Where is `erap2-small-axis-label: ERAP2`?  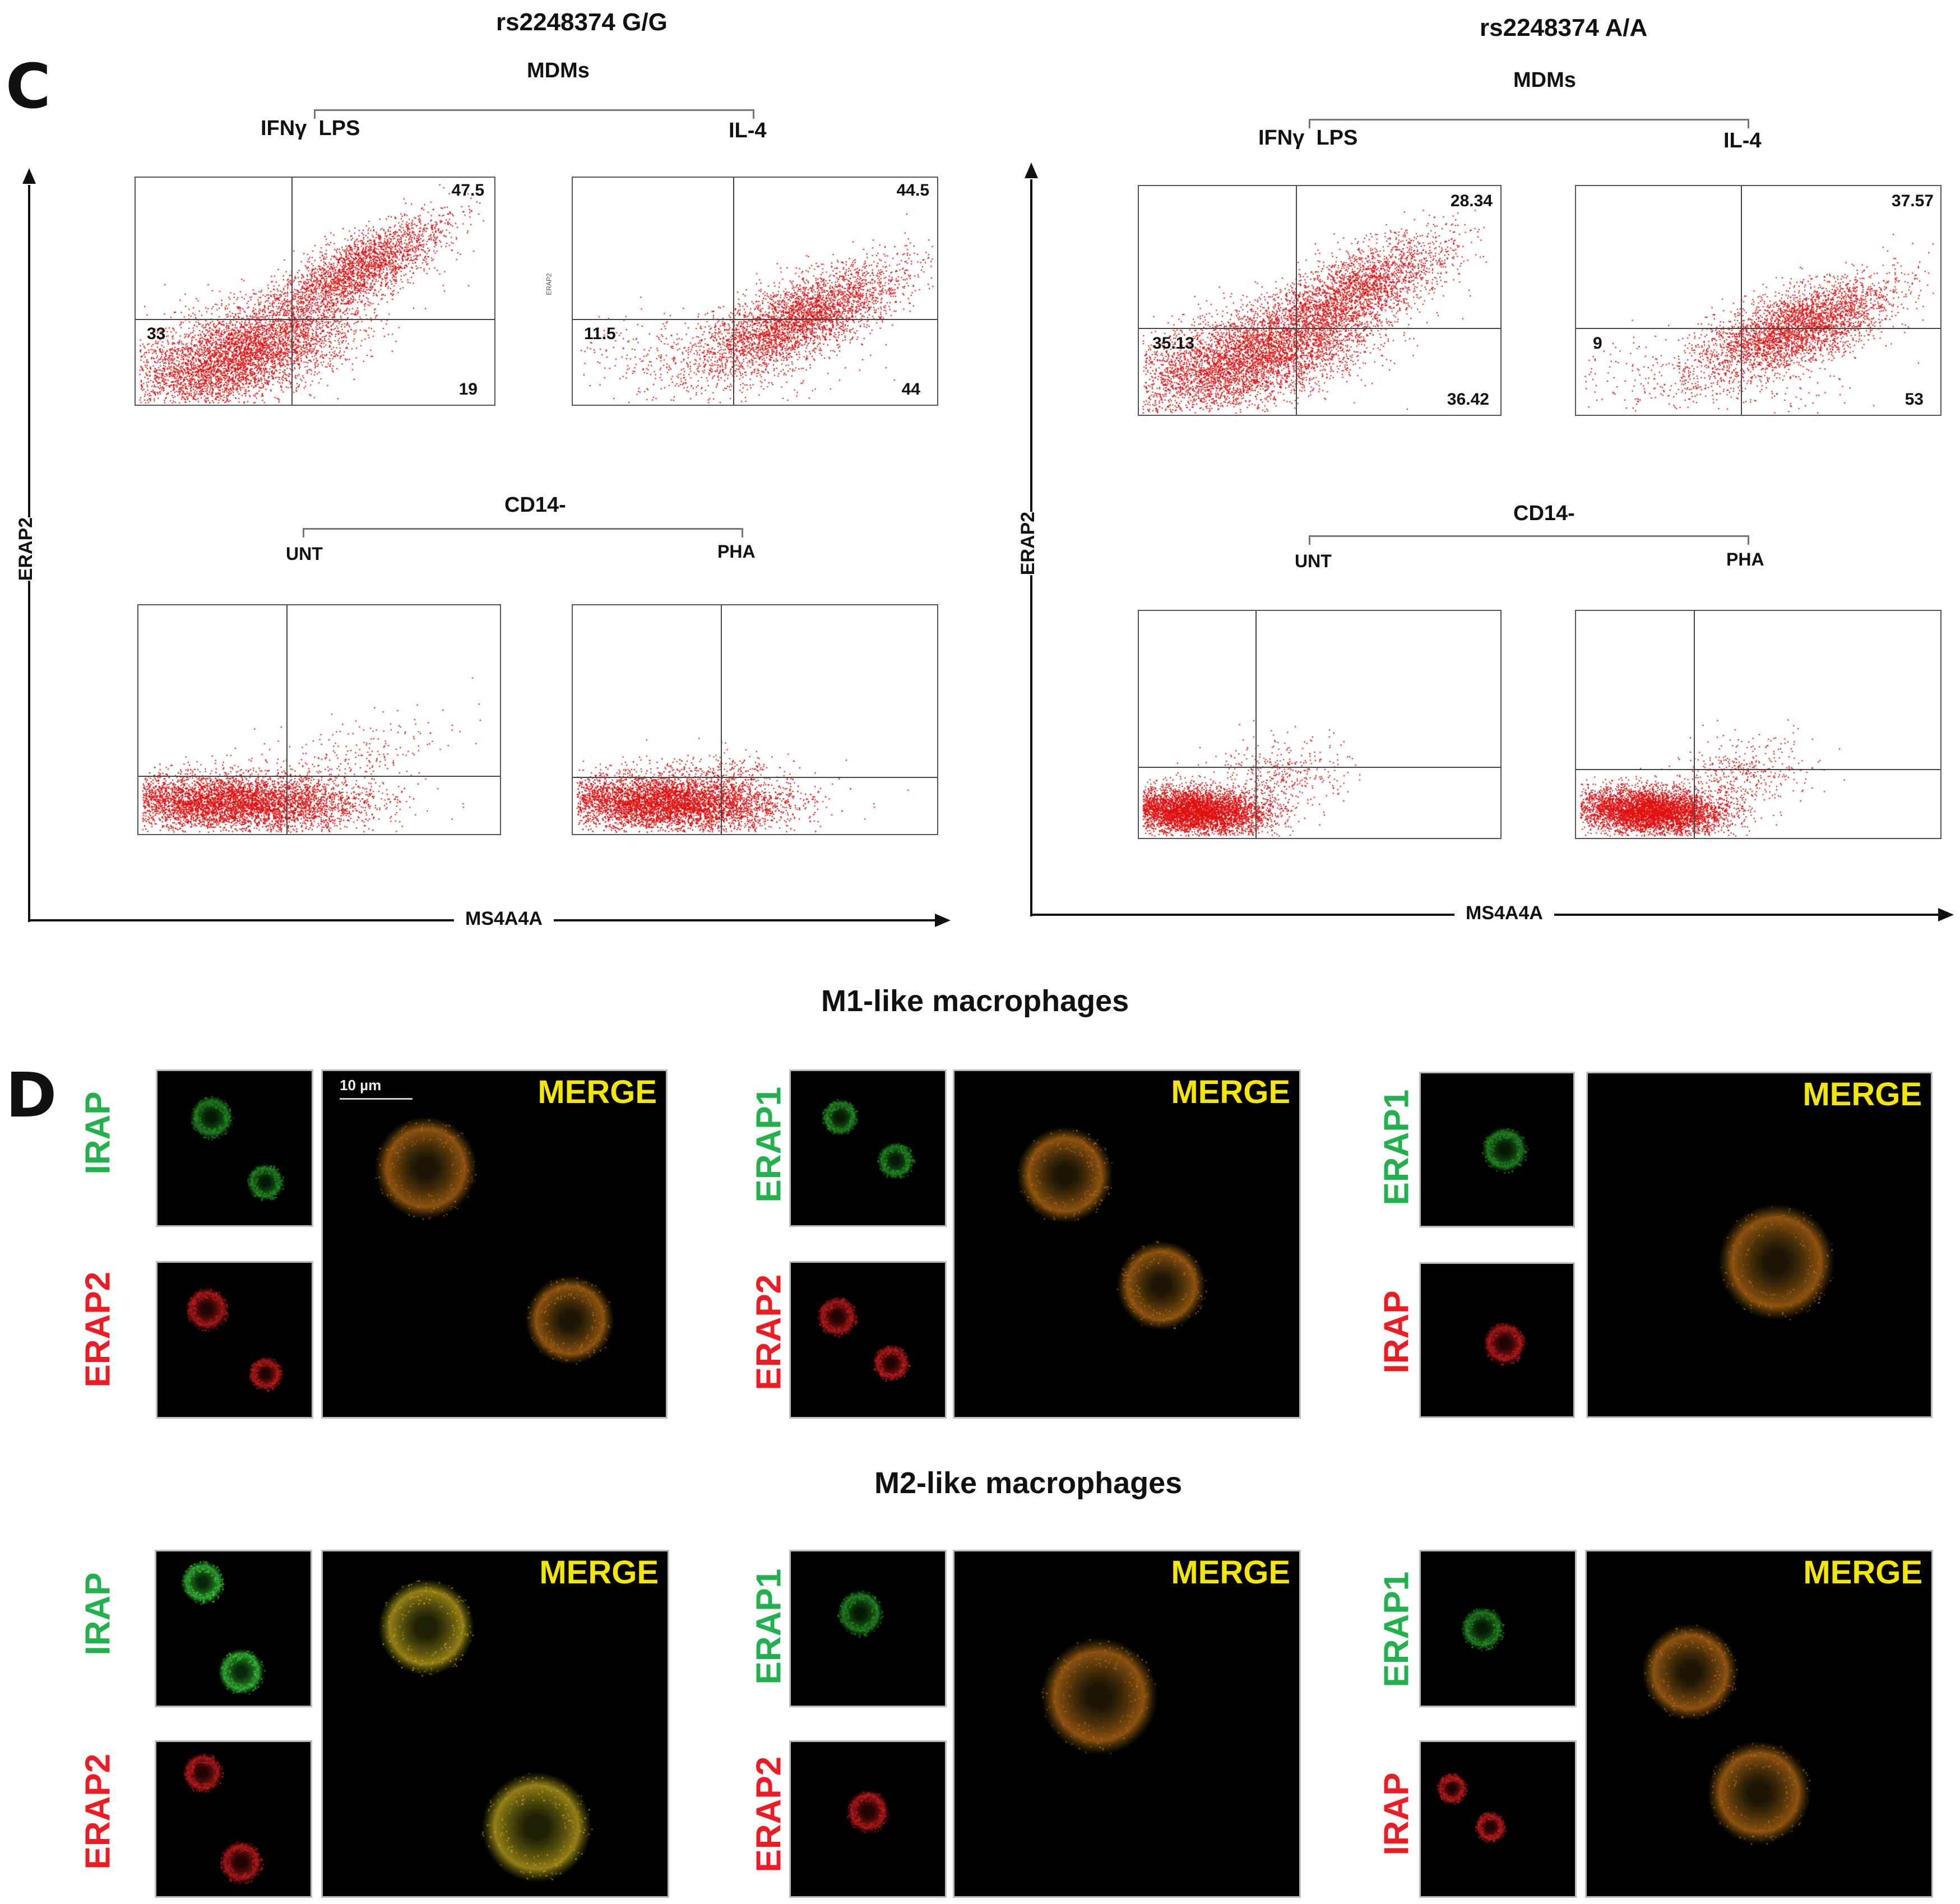 erap2-small-axis-label: ERAP2 is located at coordinates (549, 284).